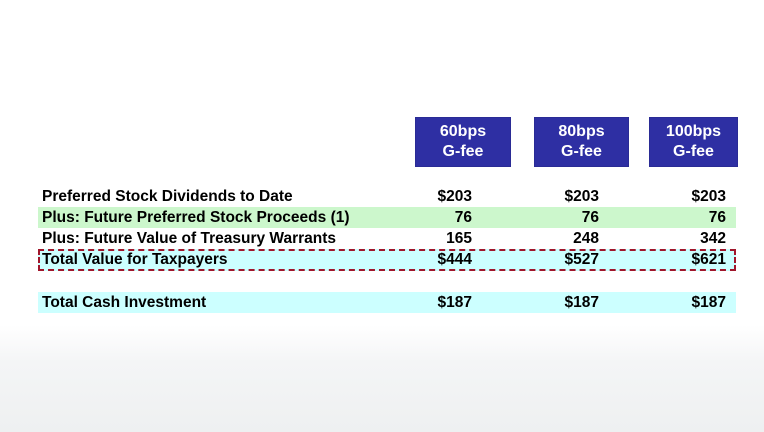 The image size is (764, 432). I want to click on row-label: Preferred Stock Dividends to Date, so click(167, 196).